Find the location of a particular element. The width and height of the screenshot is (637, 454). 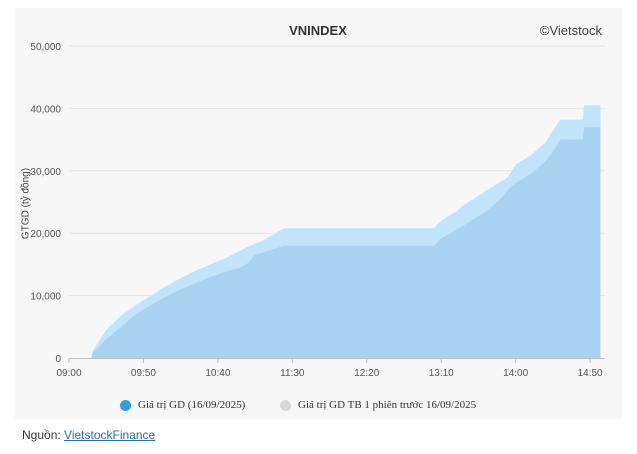

x-tick-label: 11:30 is located at coordinates (292, 373).